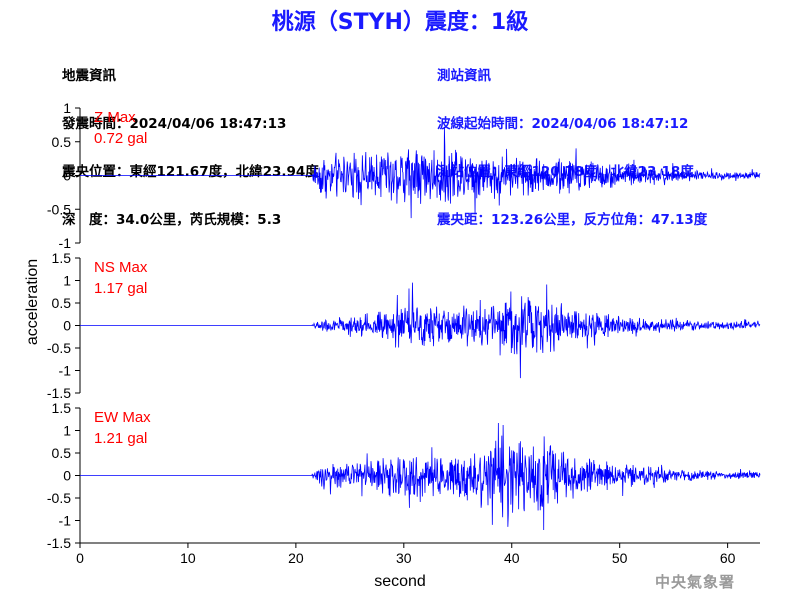  What do you see at coordinates (120, 138) in the screenshot?
I see `max-value-label: 0.72 gal` at bounding box center [120, 138].